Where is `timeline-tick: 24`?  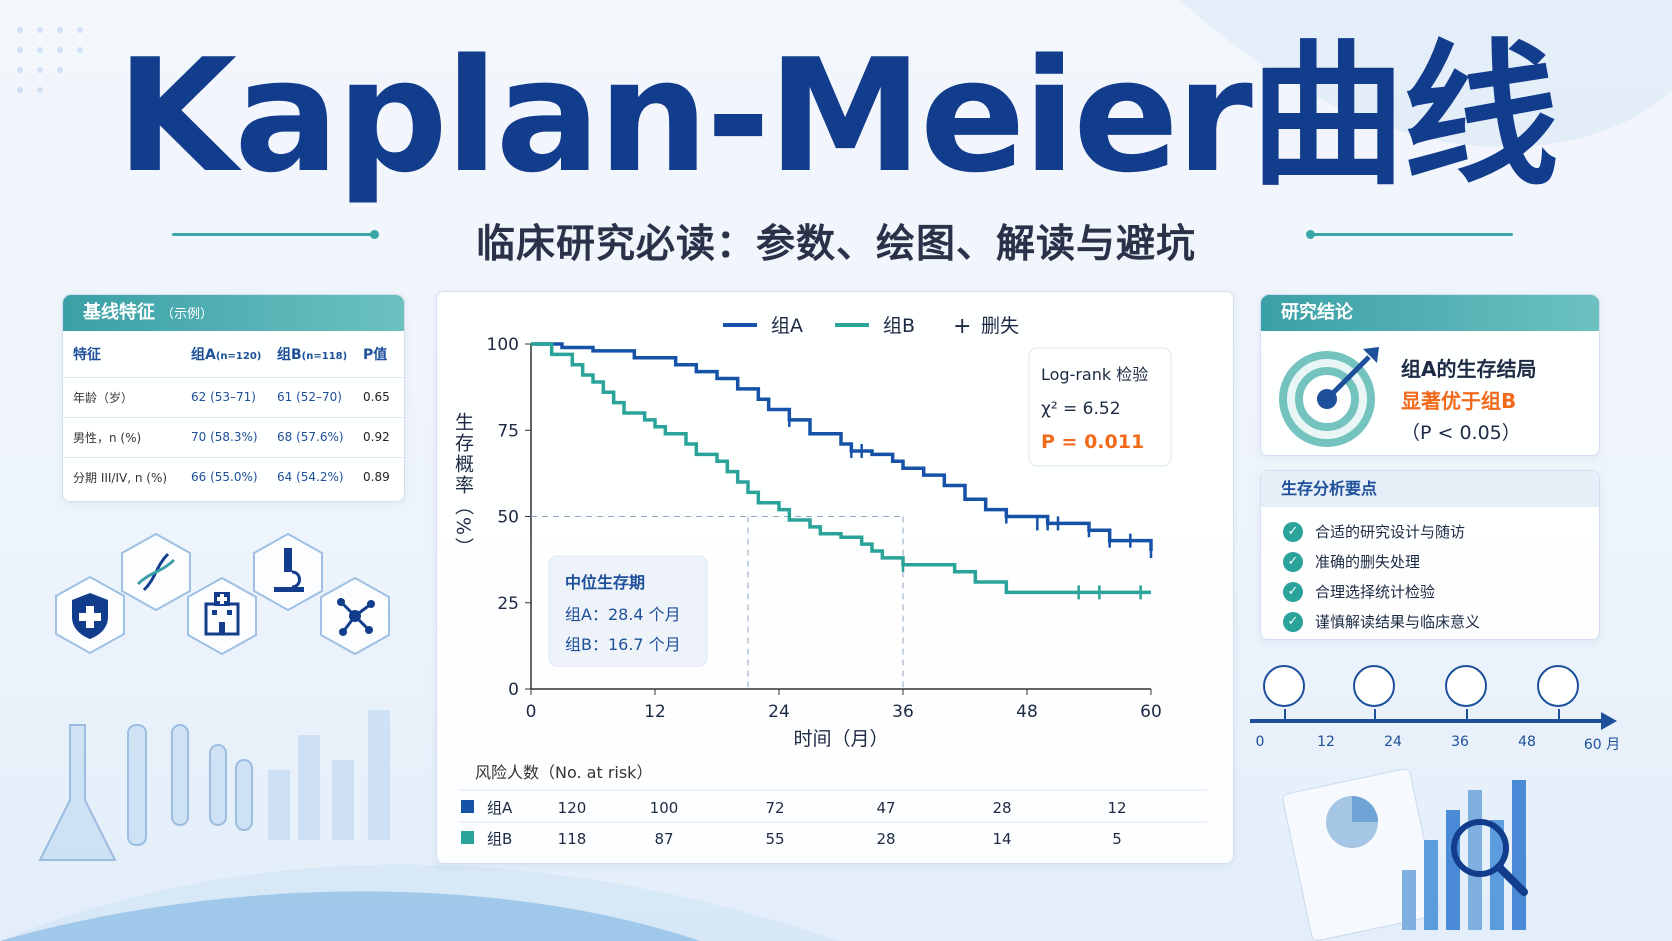 timeline-tick: 24 is located at coordinates (1393, 742).